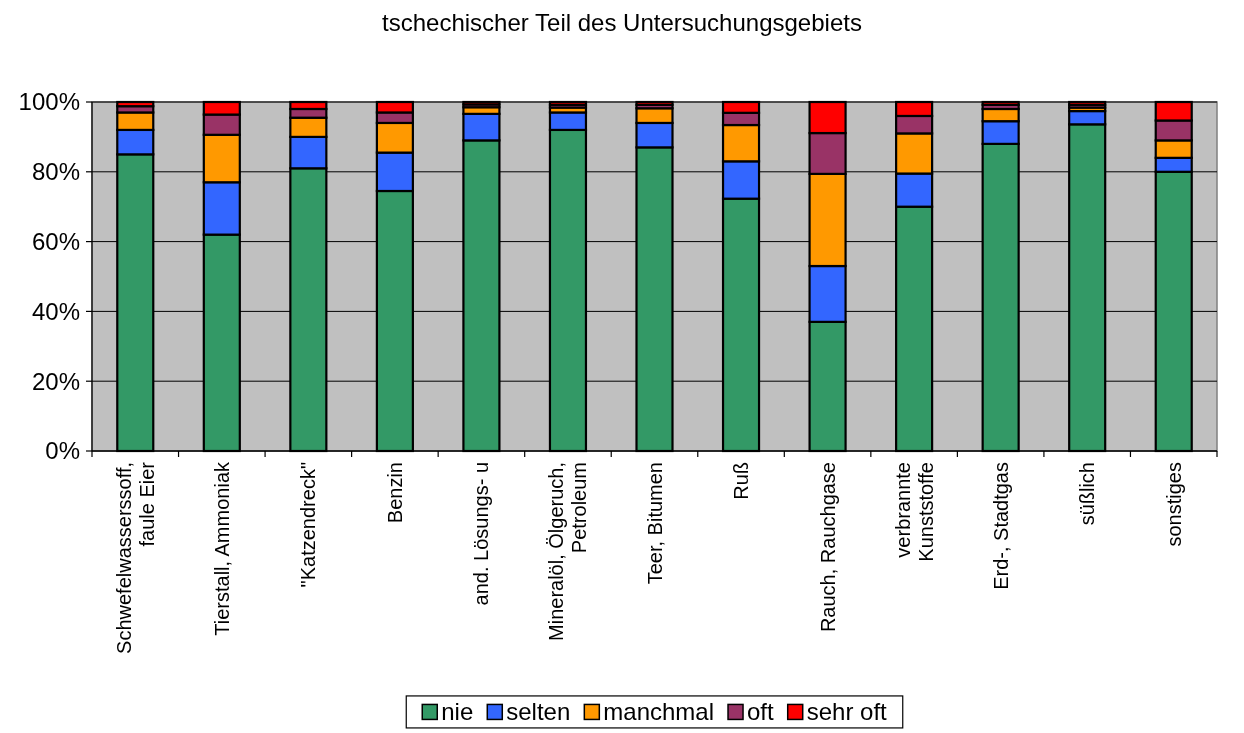 This screenshot has width=1244, height=733. I want to click on y-tick-label: 20%, so click(55, 381).